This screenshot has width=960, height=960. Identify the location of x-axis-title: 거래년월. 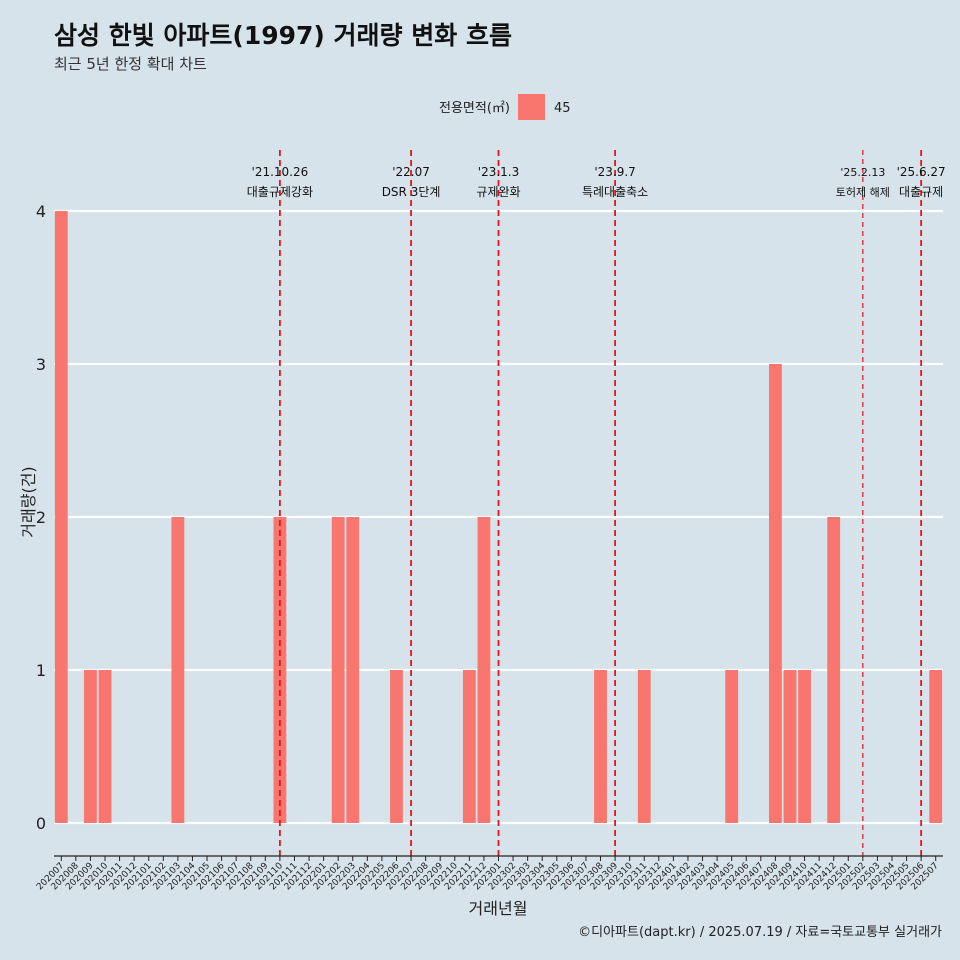
(498, 908).